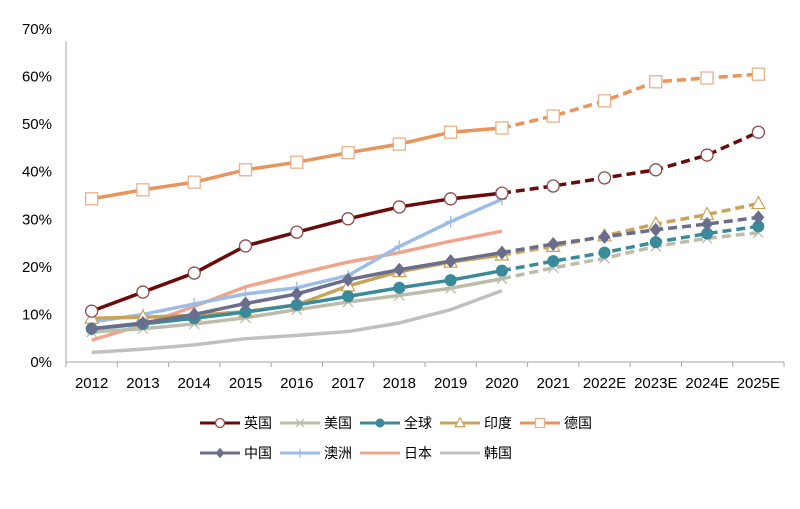 Image resolution: width=800 pixels, height=509 pixels. What do you see at coordinates (91, 383) in the screenshot?
I see `x-tick-label: 2012` at bounding box center [91, 383].